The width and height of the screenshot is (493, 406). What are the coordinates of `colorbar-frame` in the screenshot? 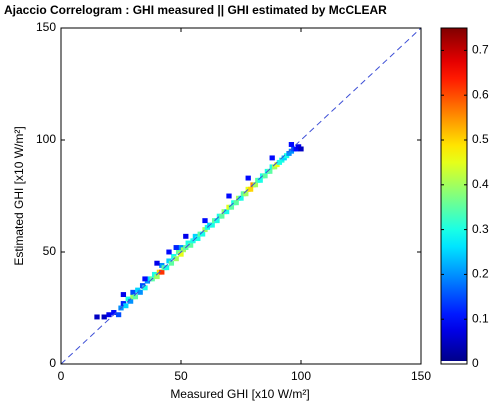 It's located at (454, 196).